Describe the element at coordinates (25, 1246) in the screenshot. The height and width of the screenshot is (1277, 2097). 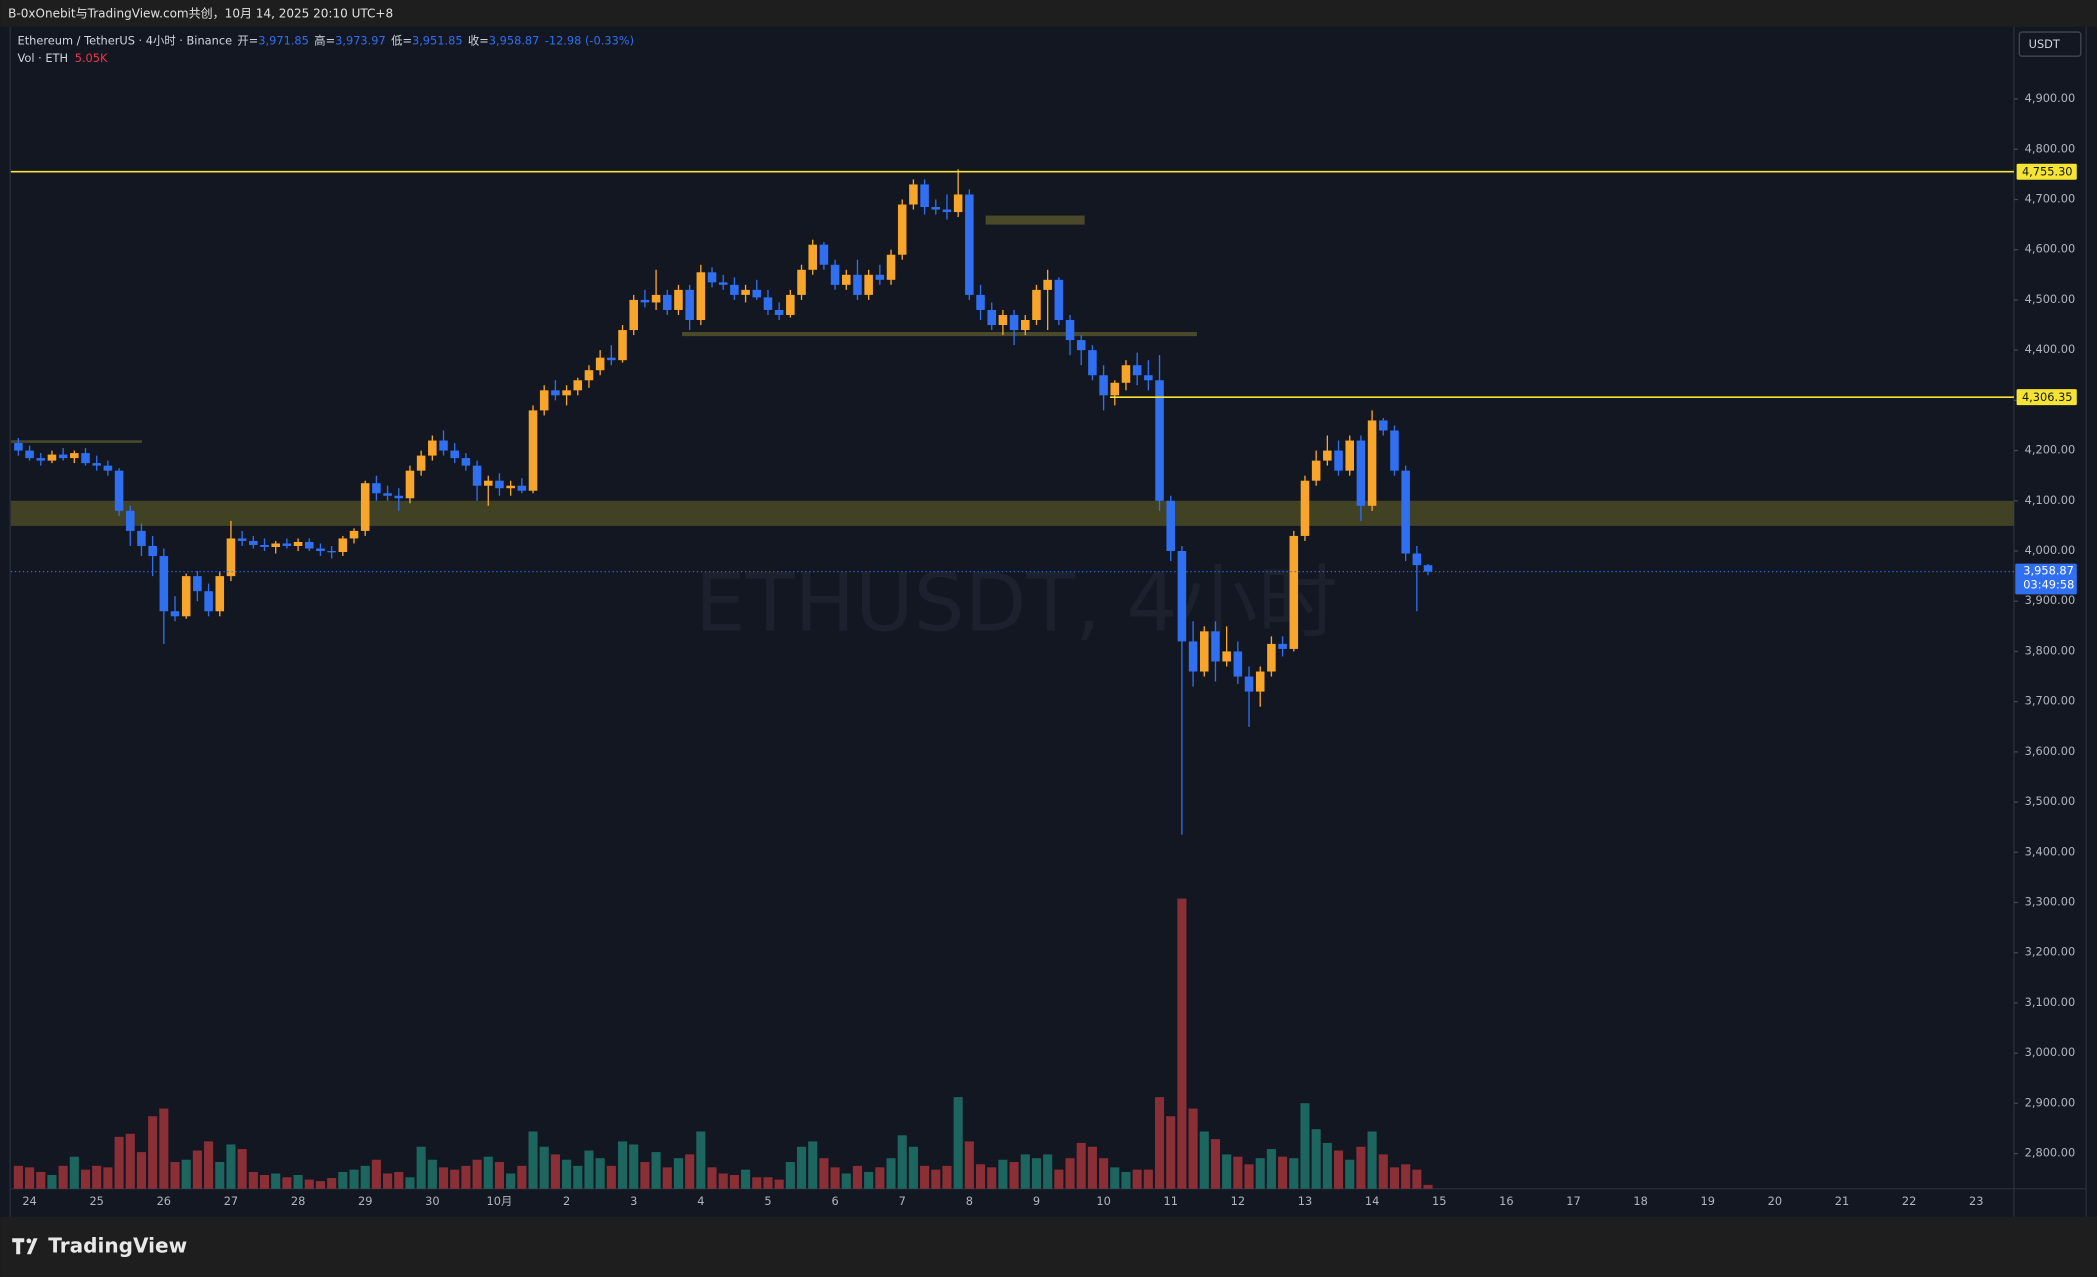
I see `logo-icon` at that location.